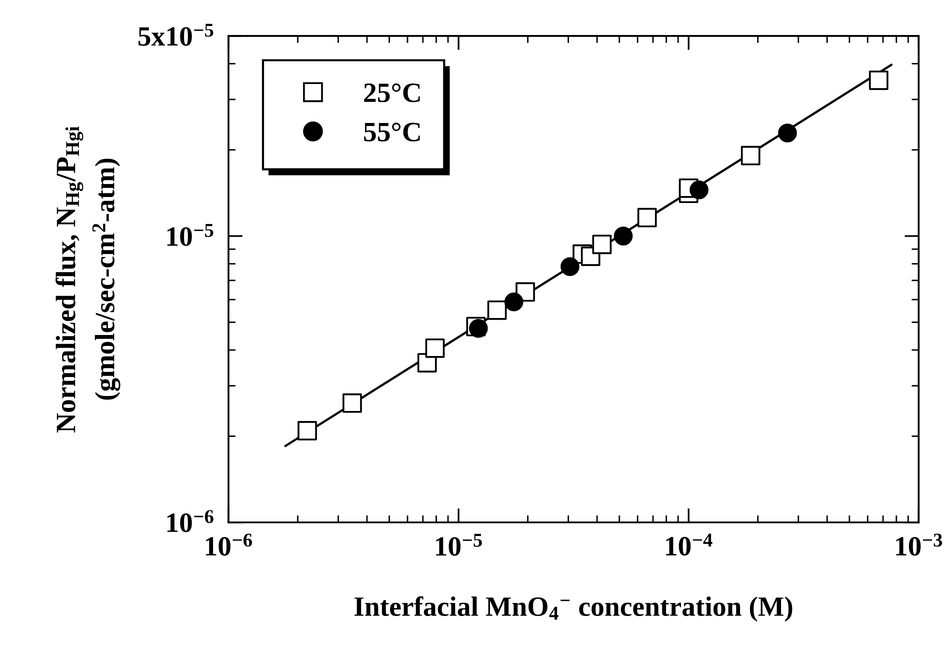 The height and width of the screenshot is (653, 952). I want to click on x-tick-label: 10$^{−6}$, so click(229, 545).